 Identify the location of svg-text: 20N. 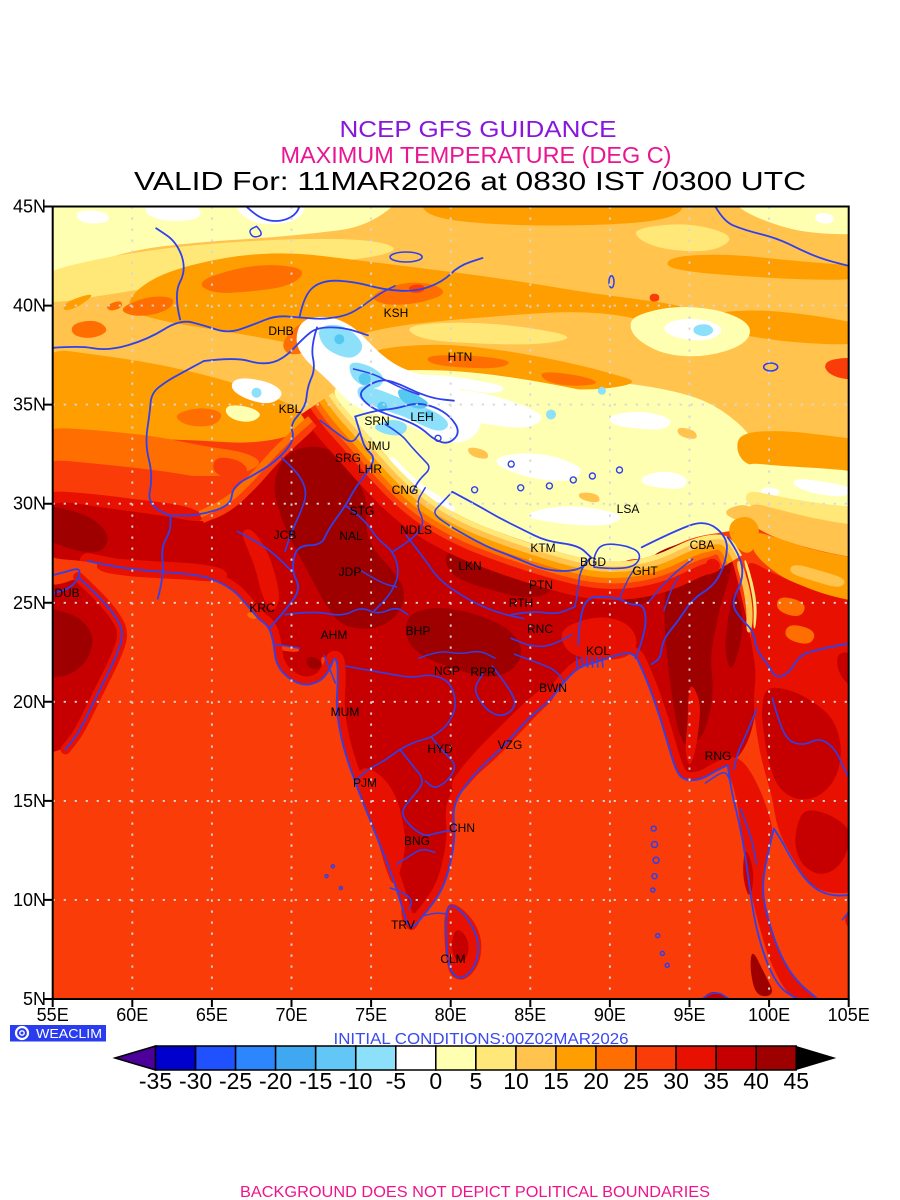
(29, 702).